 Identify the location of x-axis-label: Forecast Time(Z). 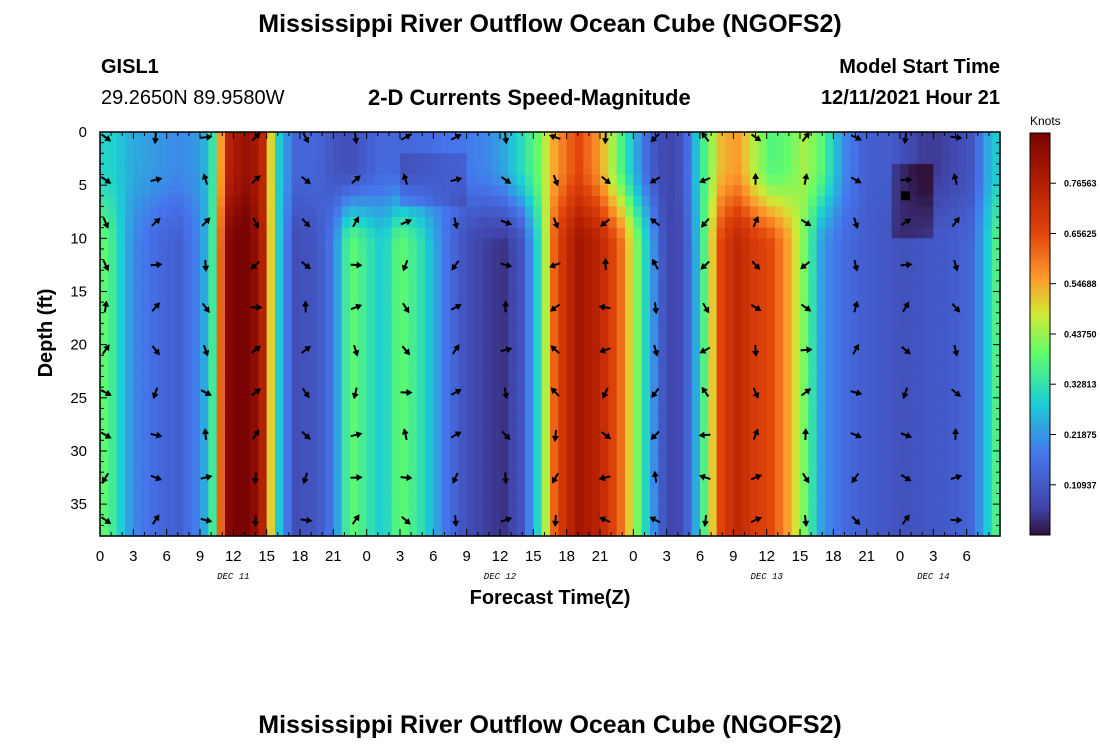
(550, 598).